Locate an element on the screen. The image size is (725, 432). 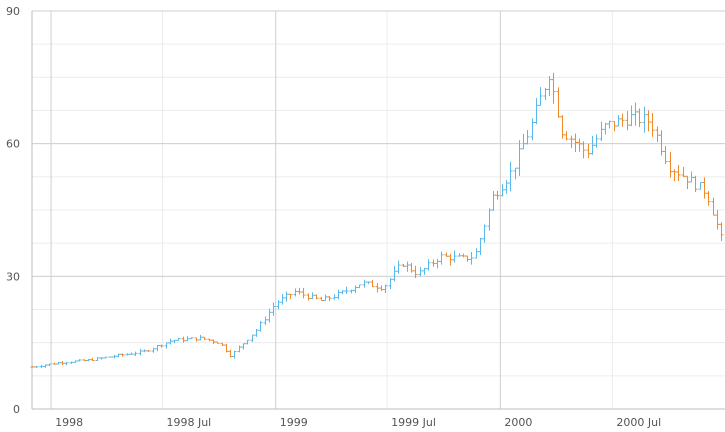
y-tick-label: 60 is located at coordinates (13, 144).